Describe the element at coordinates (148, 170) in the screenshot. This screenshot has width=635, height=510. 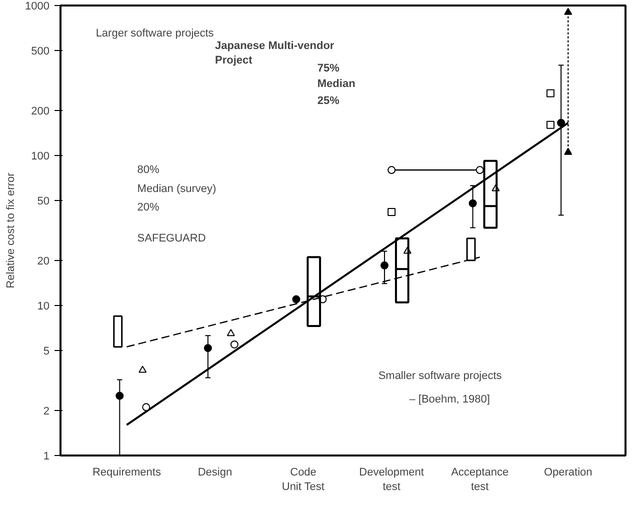
I see `annotation: 80%` at that location.